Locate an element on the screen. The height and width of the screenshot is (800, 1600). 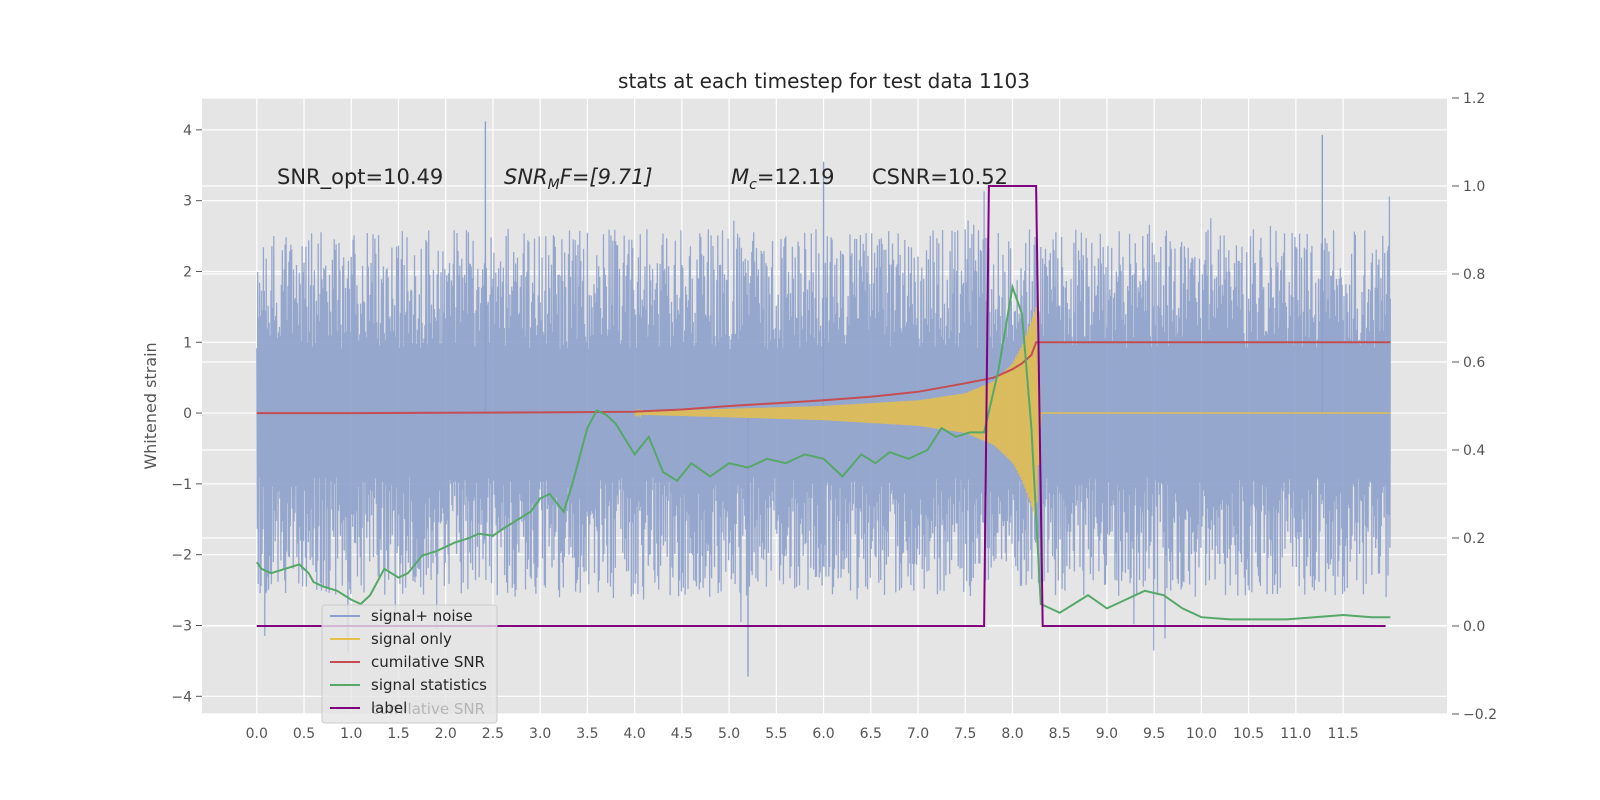
x-tick-label: 11.0 is located at coordinates (1295, 734).